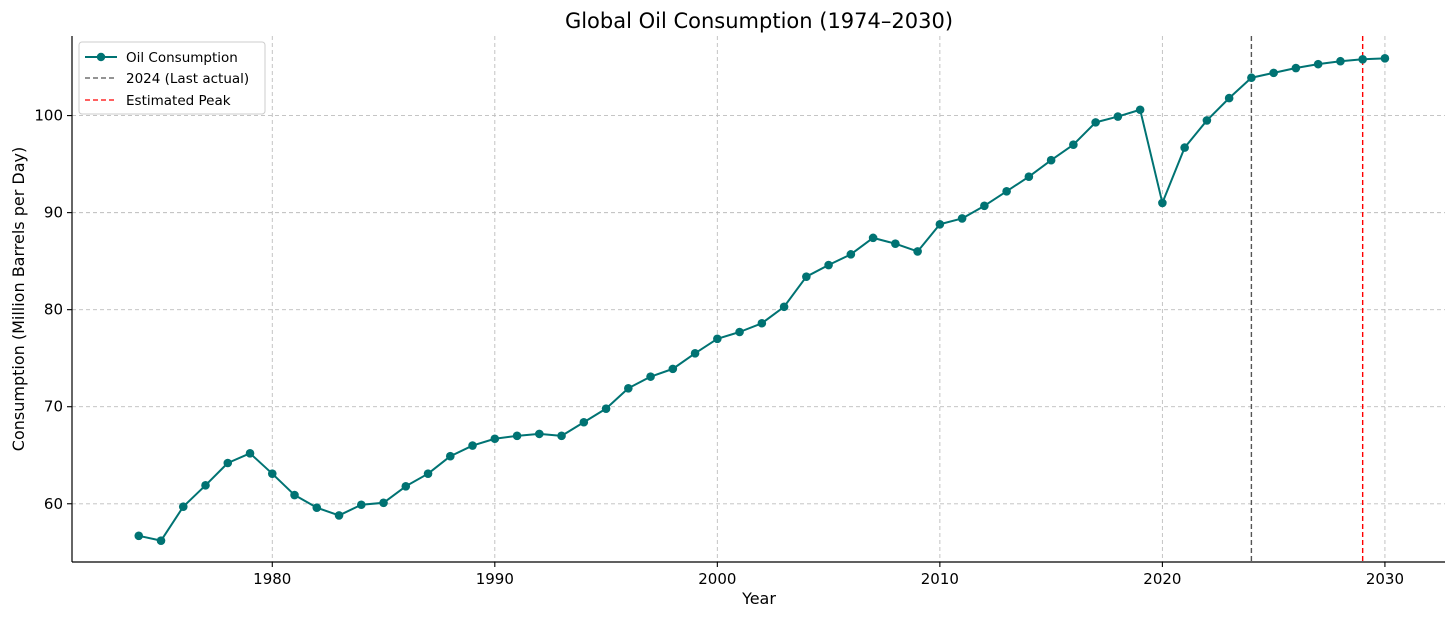 This screenshot has width=1456, height=618. What do you see at coordinates (739, 332) in the screenshot?
I see `data-point-2001` at bounding box center [739, 332].